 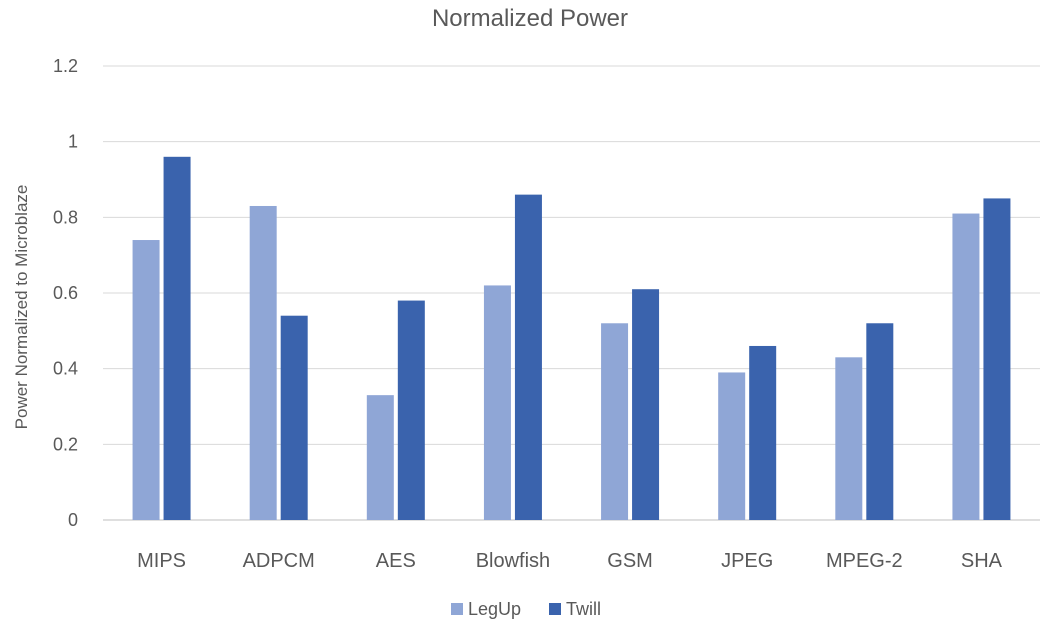 I want to click on legend-label: Twill, so click(x=583, y=609).